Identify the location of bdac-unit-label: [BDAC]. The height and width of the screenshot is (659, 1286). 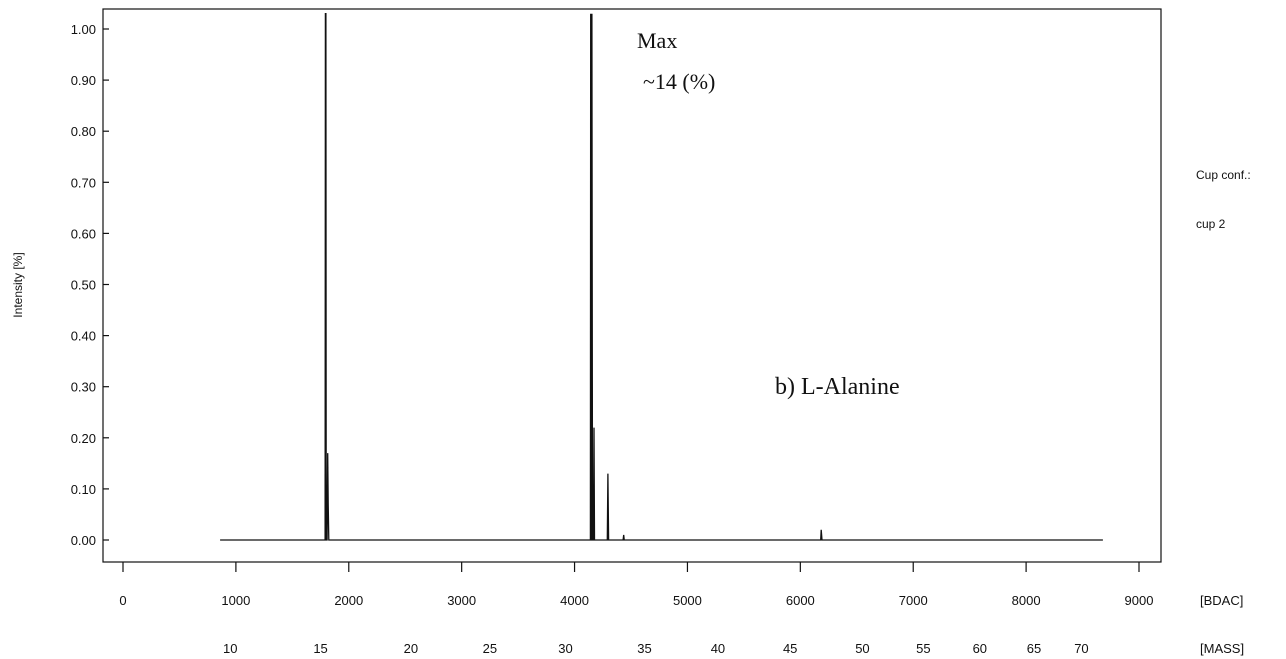
(1221, 600).